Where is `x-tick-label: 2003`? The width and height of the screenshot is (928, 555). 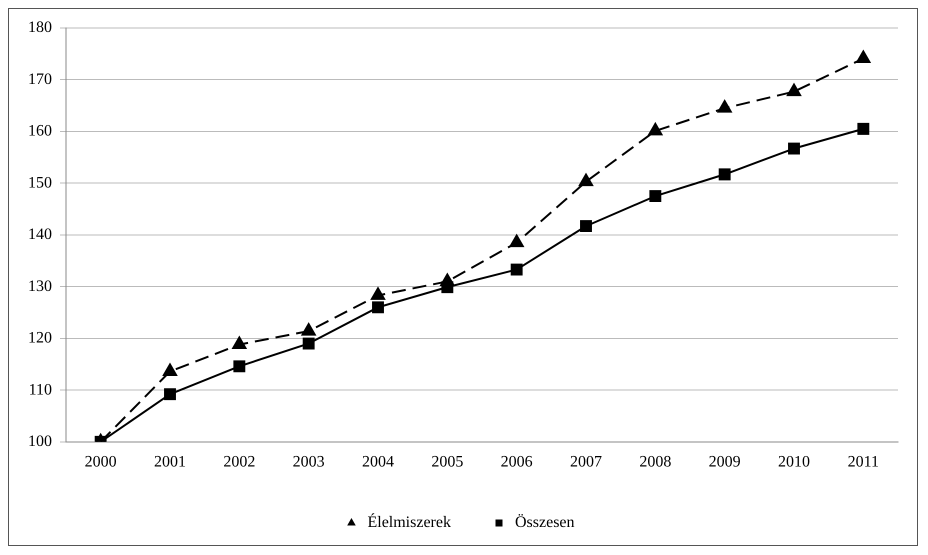 x-tick-label: 2003 is located at coordinates (308, 462).